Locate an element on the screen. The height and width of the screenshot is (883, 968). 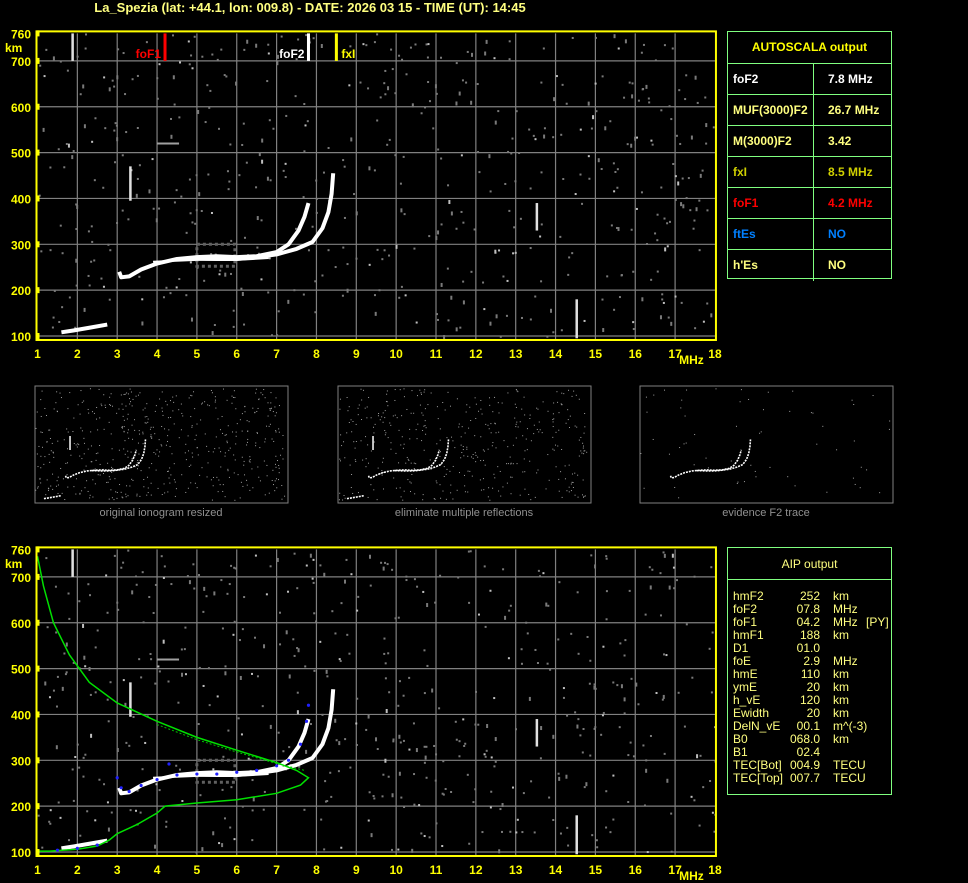
autoscala-row: foF2 7.8 MHz is located at coordinates (809, 79).